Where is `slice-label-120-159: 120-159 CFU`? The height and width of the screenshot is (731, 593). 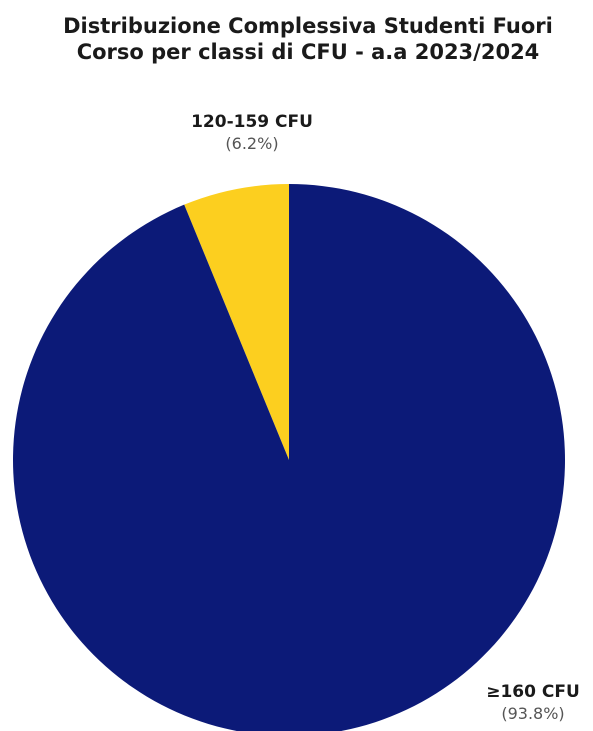
slice-label-120-159: 120-159 CFU is located at coordinates (252, 122).